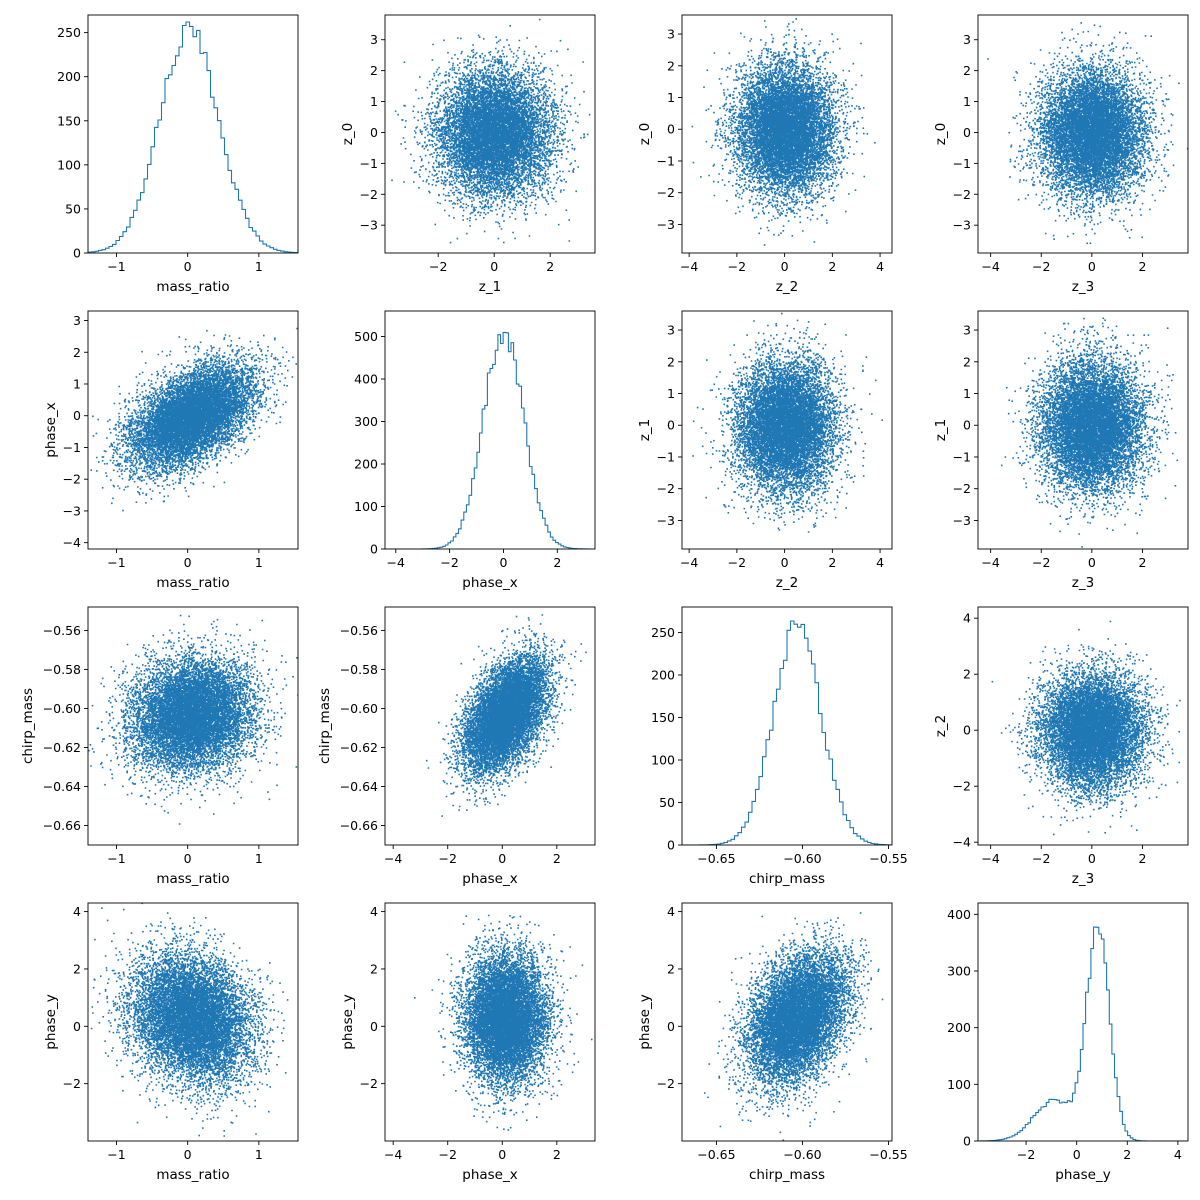 This screenshot has height=1200, width=1200. Describe the element at coordinates (1089, 426) in the screenshot. I see `subplot-r1c3-points` at that location.